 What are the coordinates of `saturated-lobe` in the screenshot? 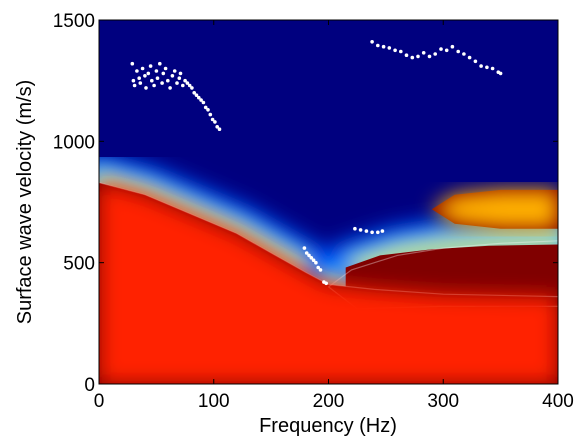 It's located at (451, 273).